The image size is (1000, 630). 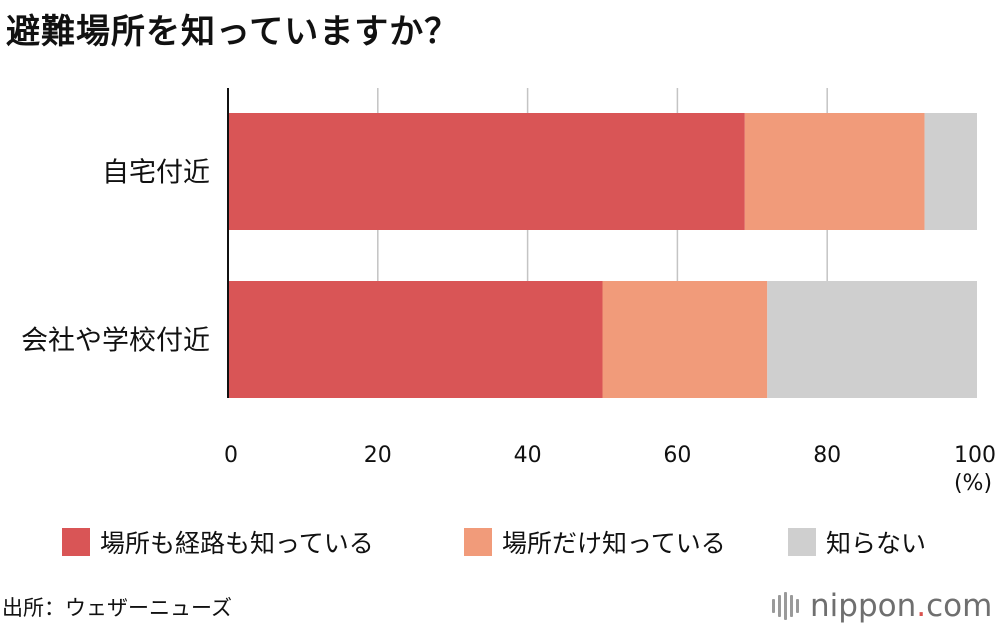 I want to click on legend: 場所も経路も知っている 場所だけ知っている 知らない, so click(x=500, y=544).